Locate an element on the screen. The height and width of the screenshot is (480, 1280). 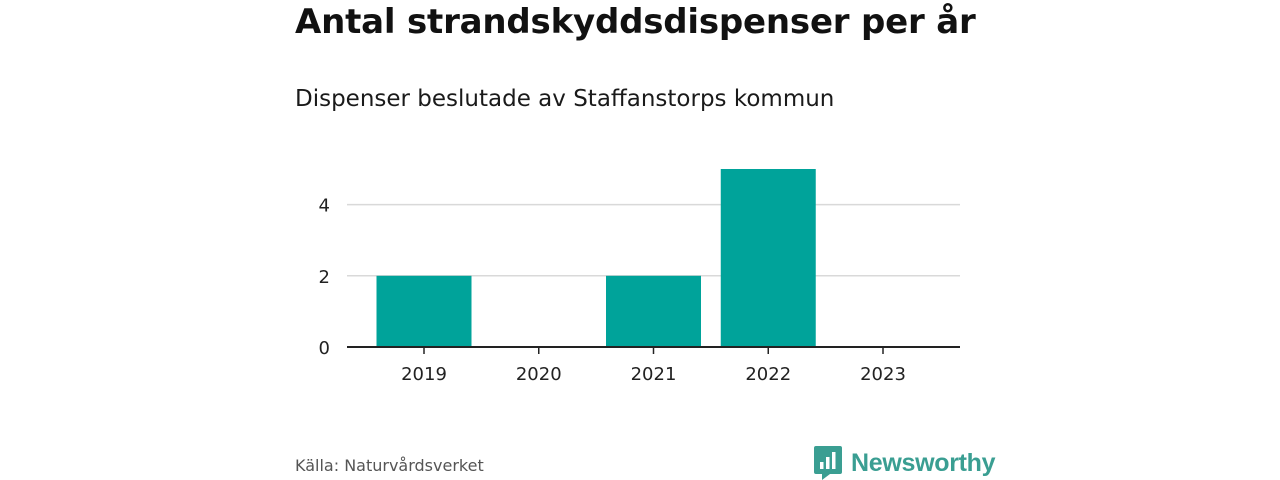
bar-2019 is located at coordinates (424, 311).